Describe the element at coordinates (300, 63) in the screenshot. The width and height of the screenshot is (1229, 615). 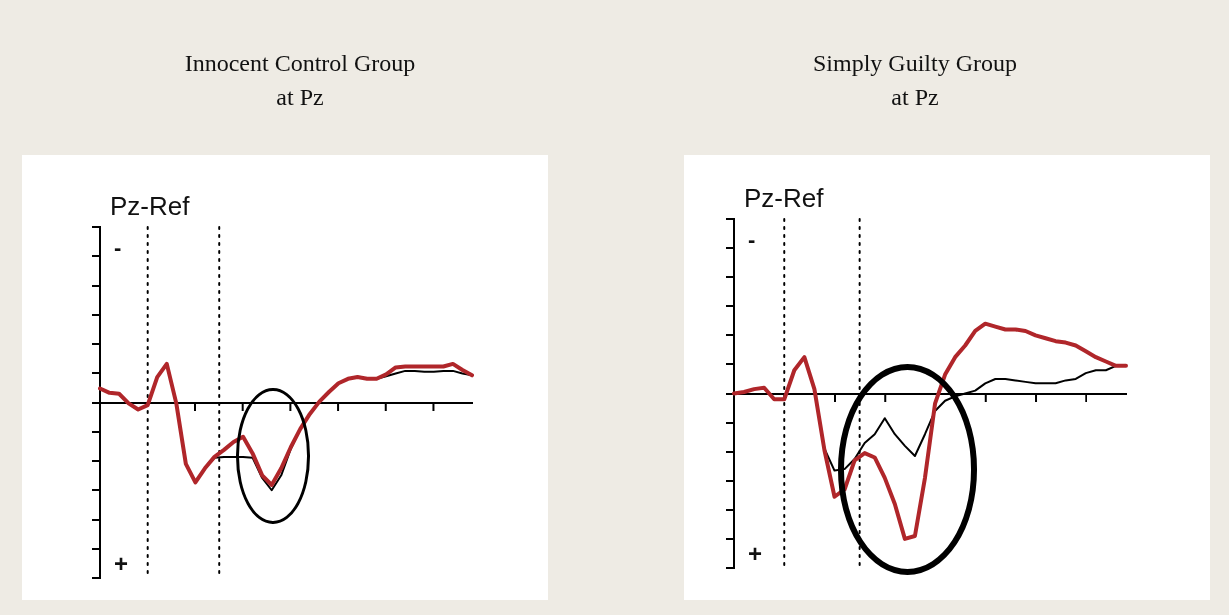
I see `chart-title: Innocent Control Group` at that location.